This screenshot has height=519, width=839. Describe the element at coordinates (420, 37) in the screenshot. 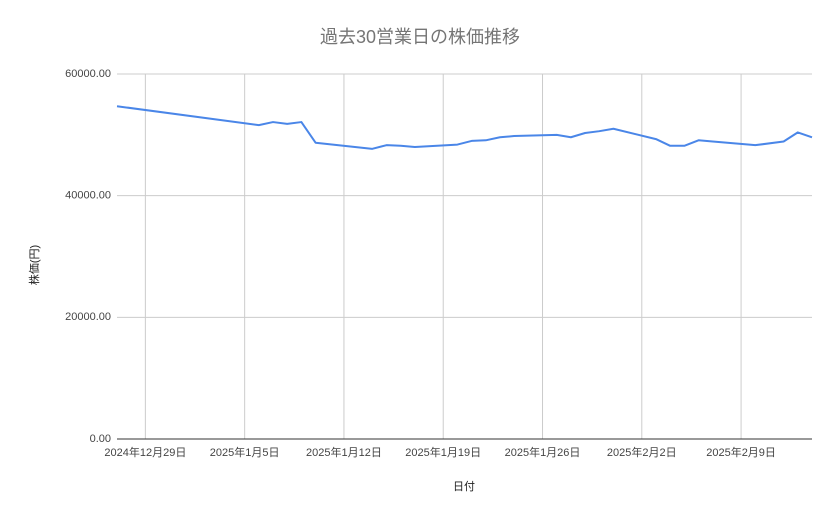

I see `chart-title: 過去30営業日の株価推移` at that location.